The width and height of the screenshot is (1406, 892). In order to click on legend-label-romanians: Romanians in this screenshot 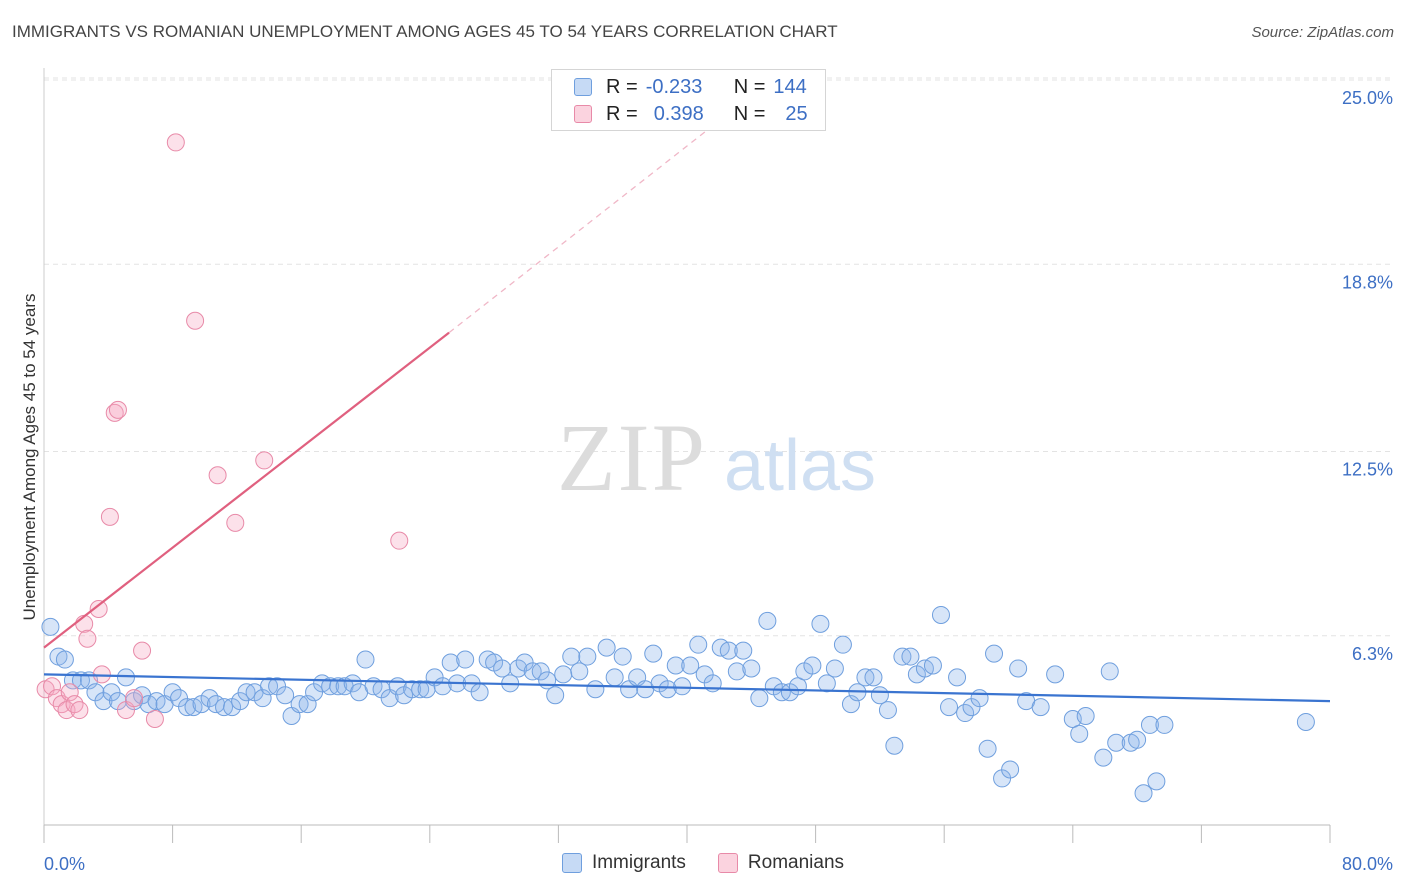, I will do `click(796, 862)`.